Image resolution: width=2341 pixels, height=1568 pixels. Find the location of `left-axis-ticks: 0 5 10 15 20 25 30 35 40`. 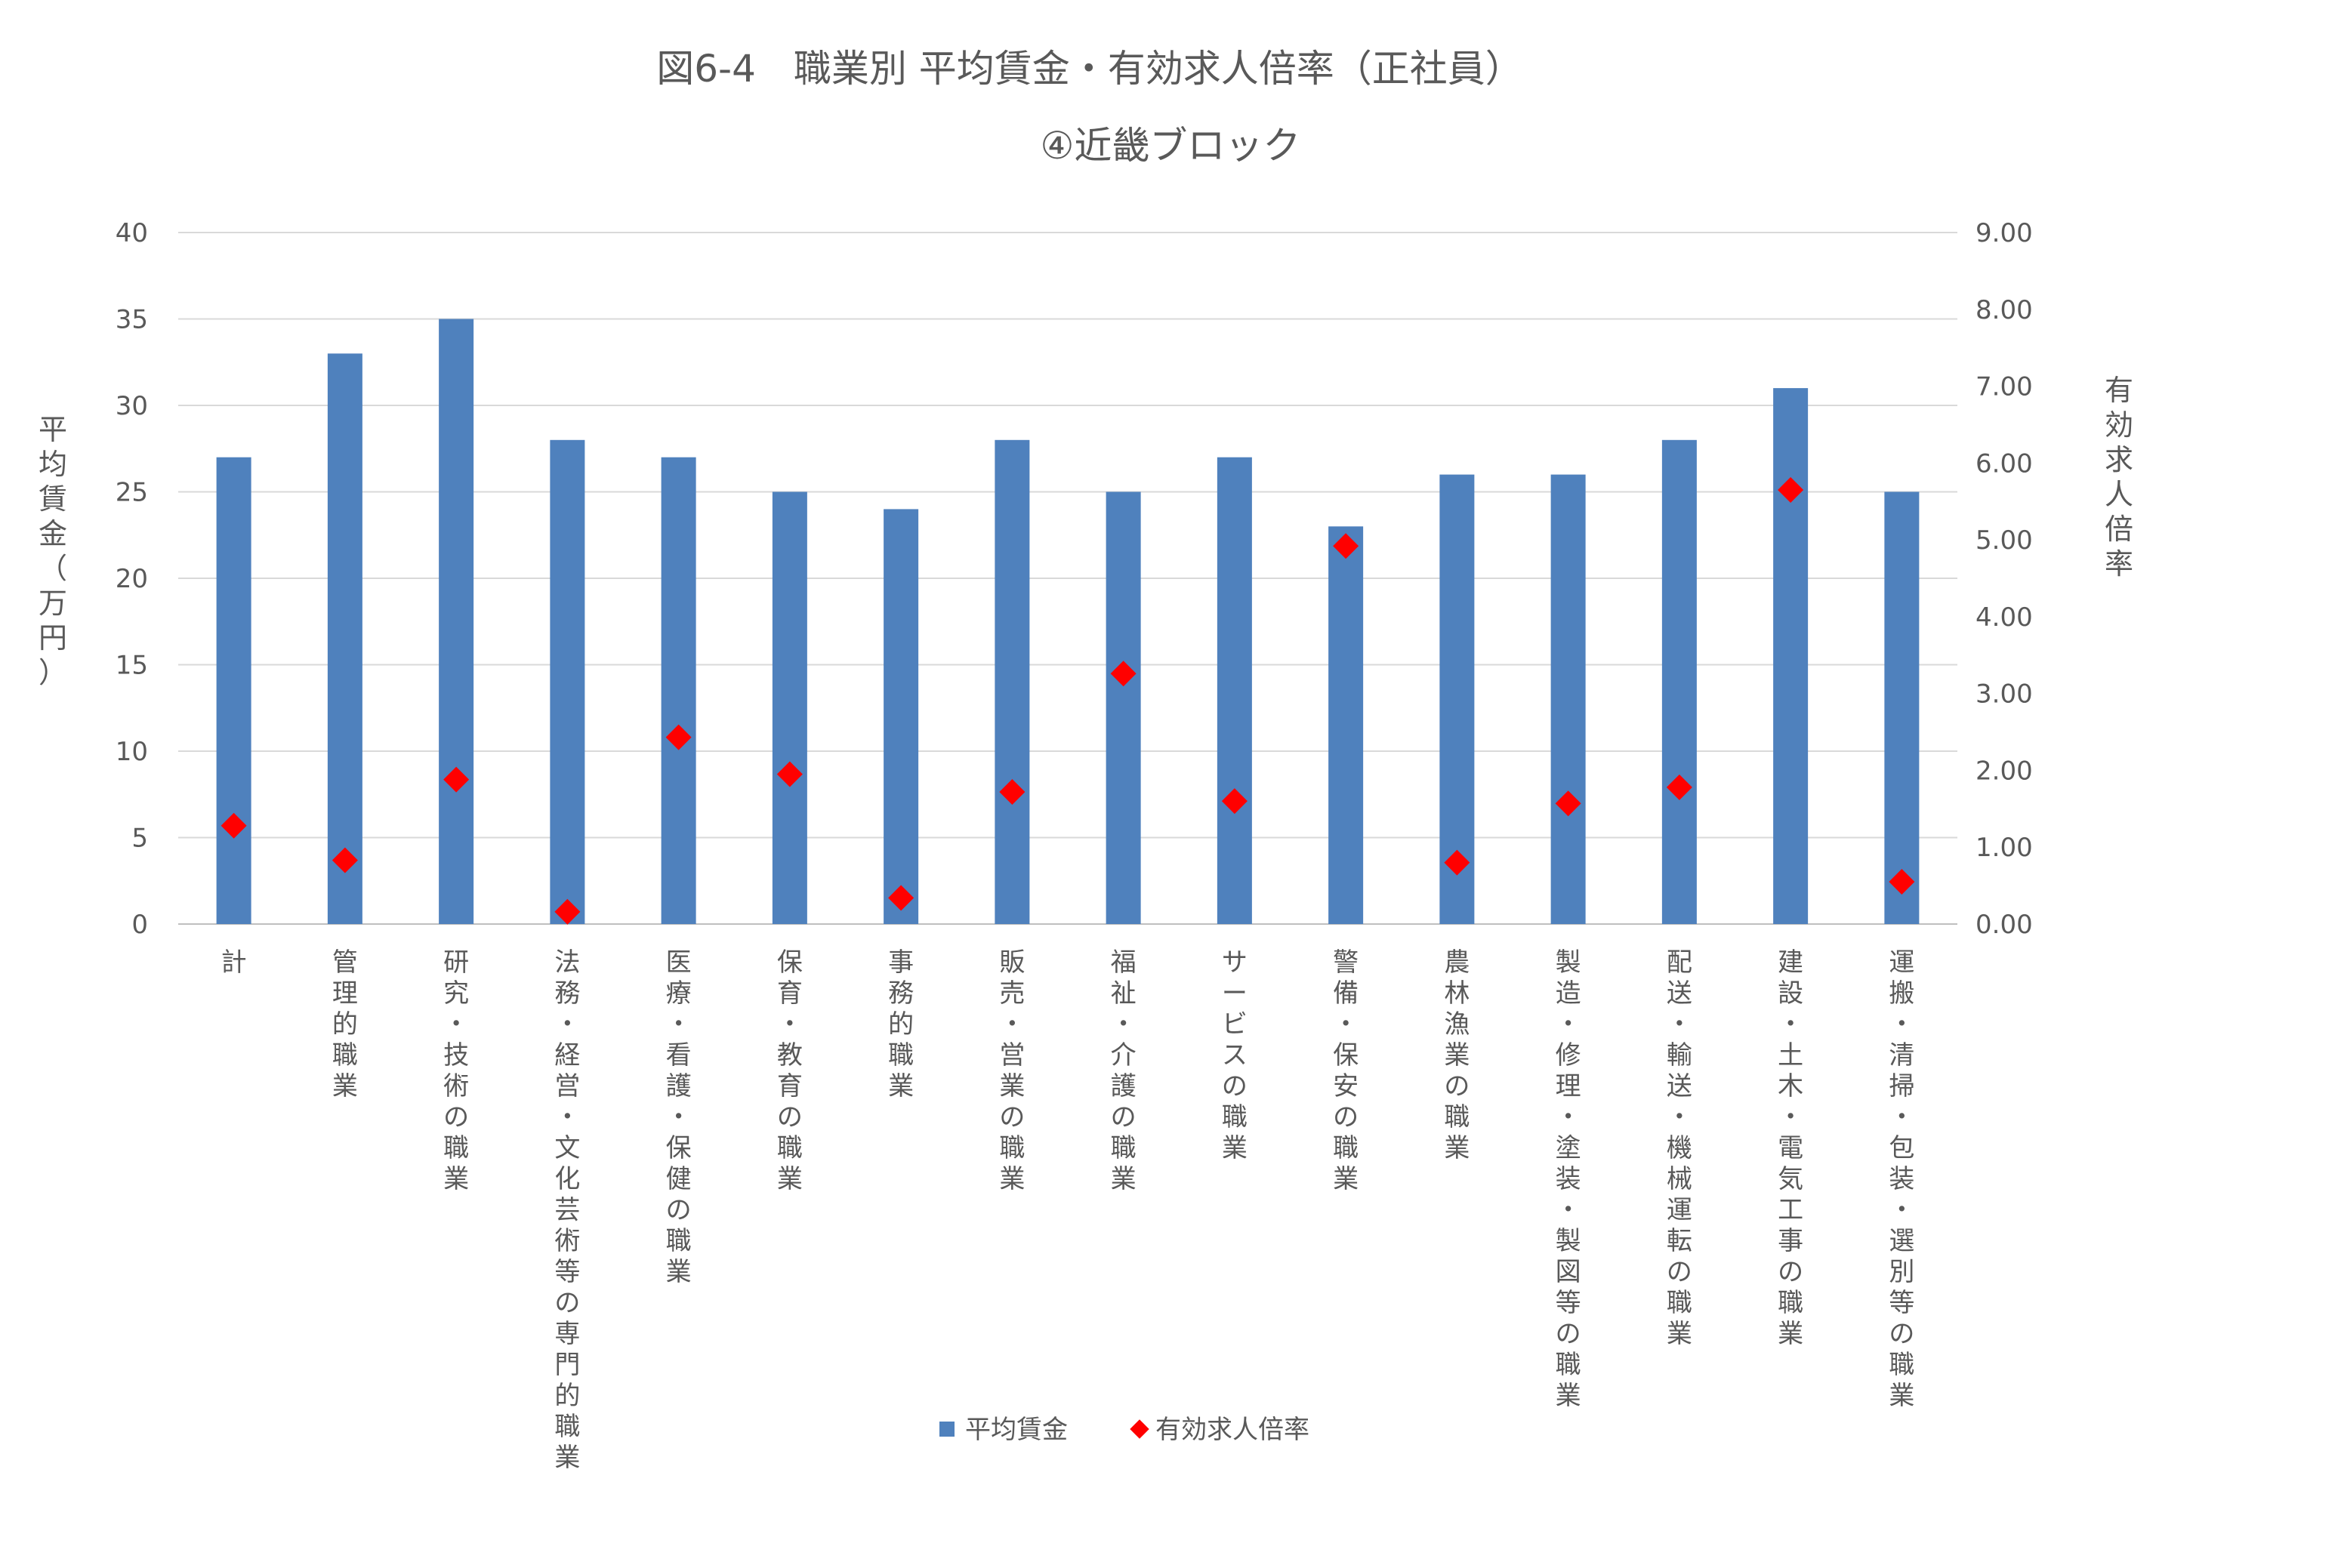

left-axis-ticks: 0 5 10 15 20 25 30 35 40 is located at coordinates (132, 579).